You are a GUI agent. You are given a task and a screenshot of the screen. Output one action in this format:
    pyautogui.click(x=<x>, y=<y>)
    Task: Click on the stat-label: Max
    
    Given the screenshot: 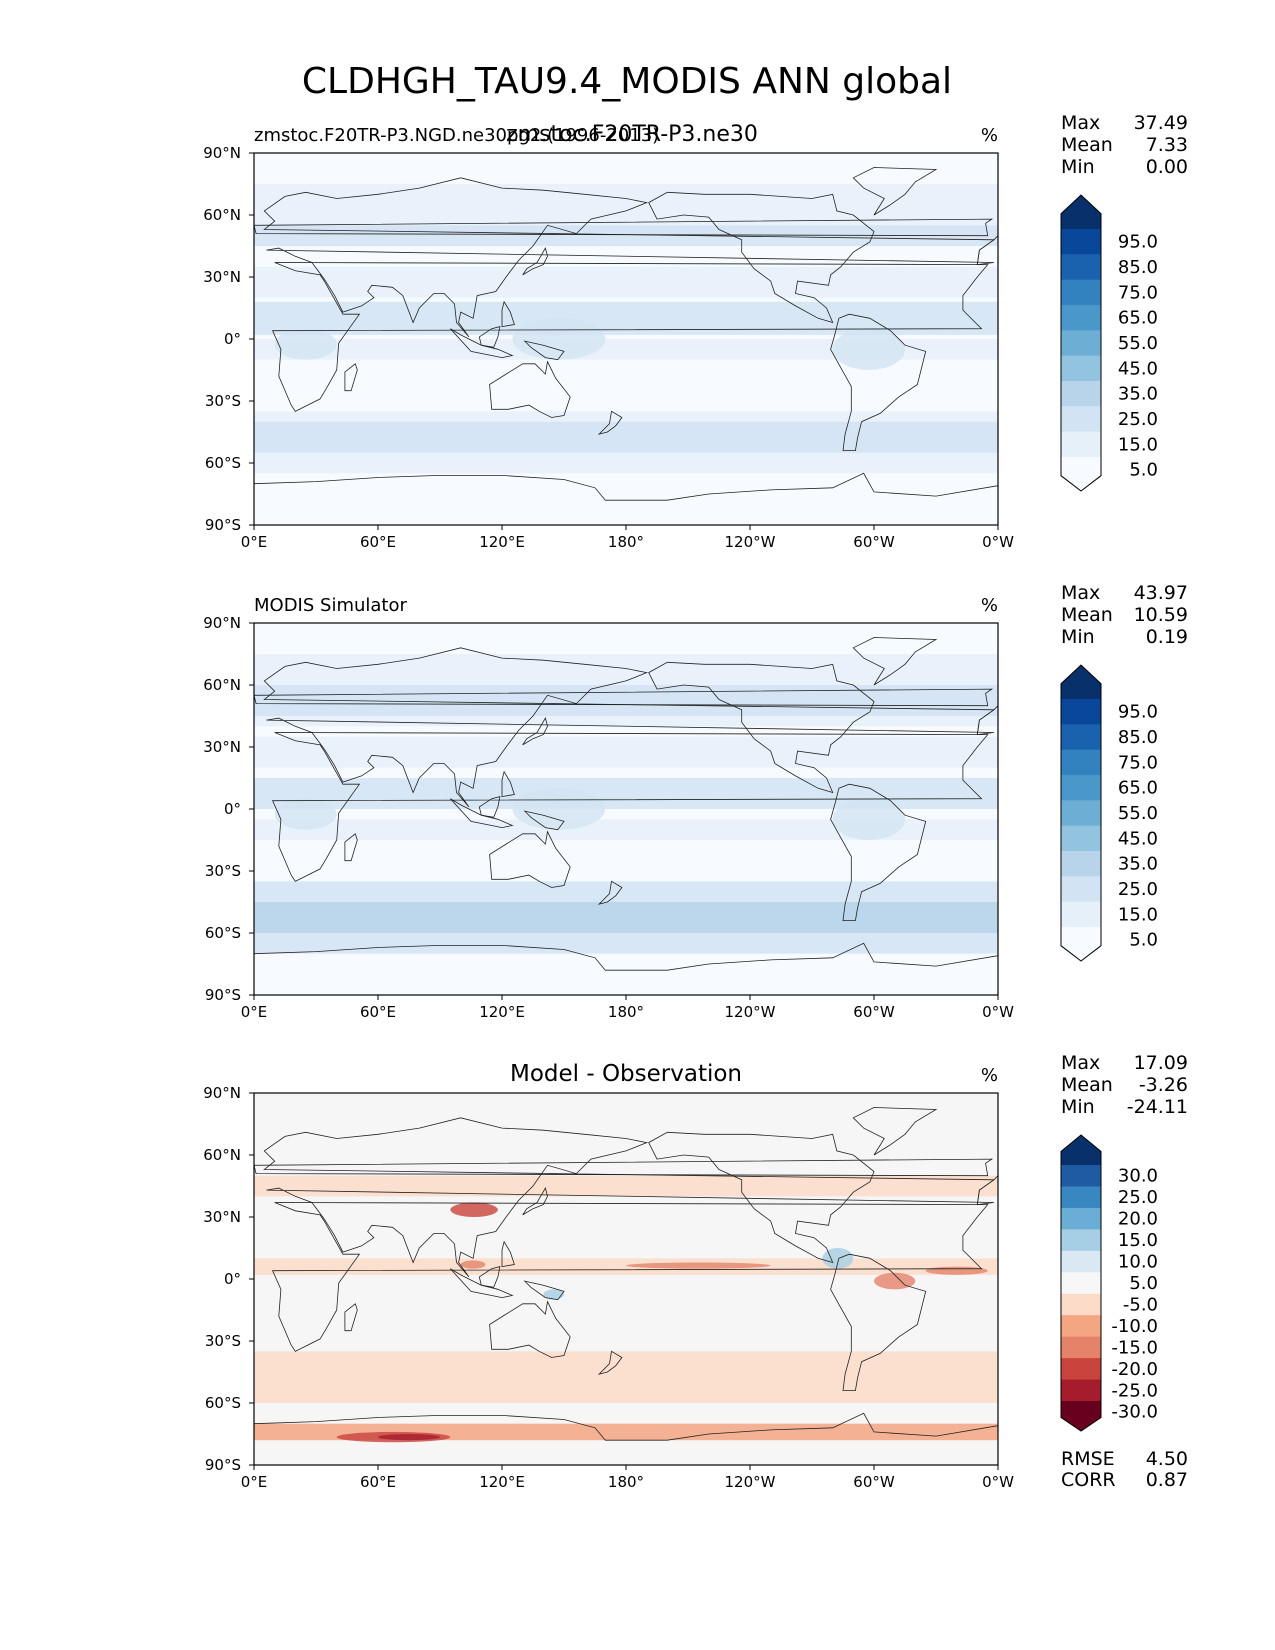 What is the action you would take?
    pyautogui.click(x=1080, y=123)
    